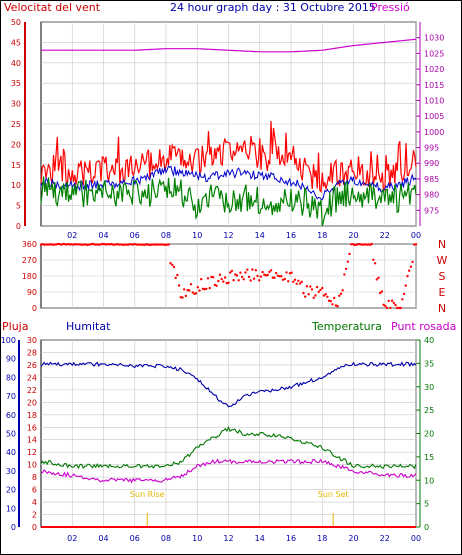 This screenshot has width=462, height=555. What do you see at coordinates (434, 100) in the screenshot?
I see `pressure-y-tick-label: 1010` at bounding box center [434, 100].